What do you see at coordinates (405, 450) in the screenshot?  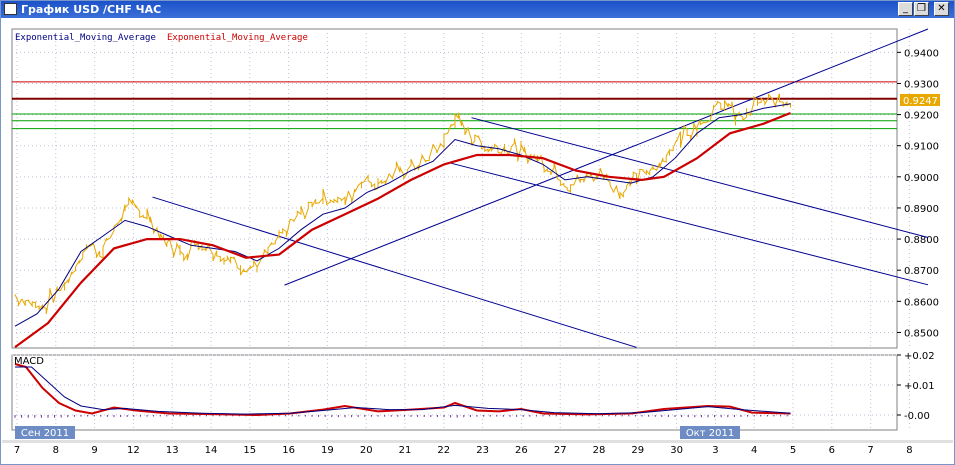 I see `x-tick-label: 21` at bounding box center [405, 450].